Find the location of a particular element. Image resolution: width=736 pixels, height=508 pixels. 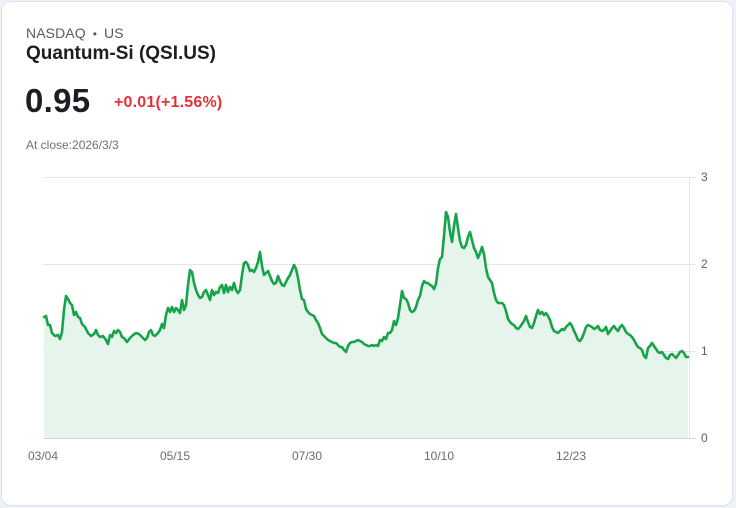

close-timestamp: At close:2026/3/3 is located at coordinates (72, 145).